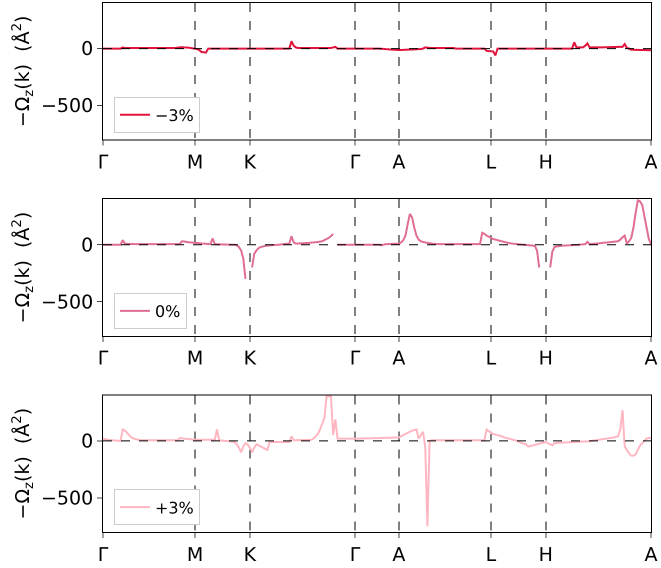  I want to click on legend-label: +3%, so click(174, 508).